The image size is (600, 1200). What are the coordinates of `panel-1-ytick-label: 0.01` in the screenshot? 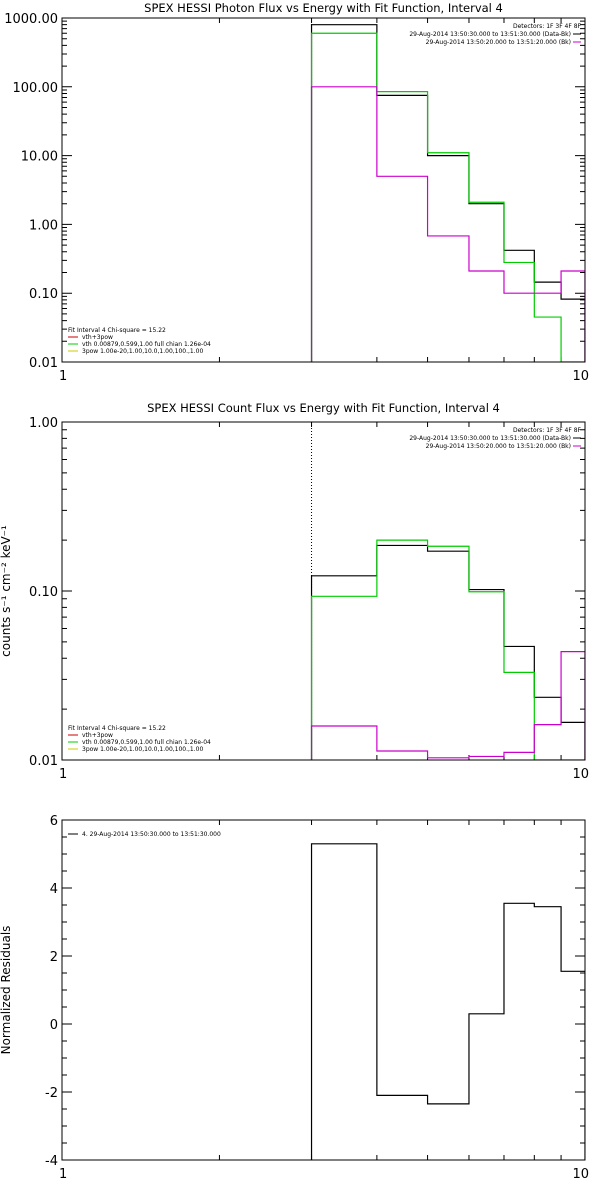 It's located at (43, 363).